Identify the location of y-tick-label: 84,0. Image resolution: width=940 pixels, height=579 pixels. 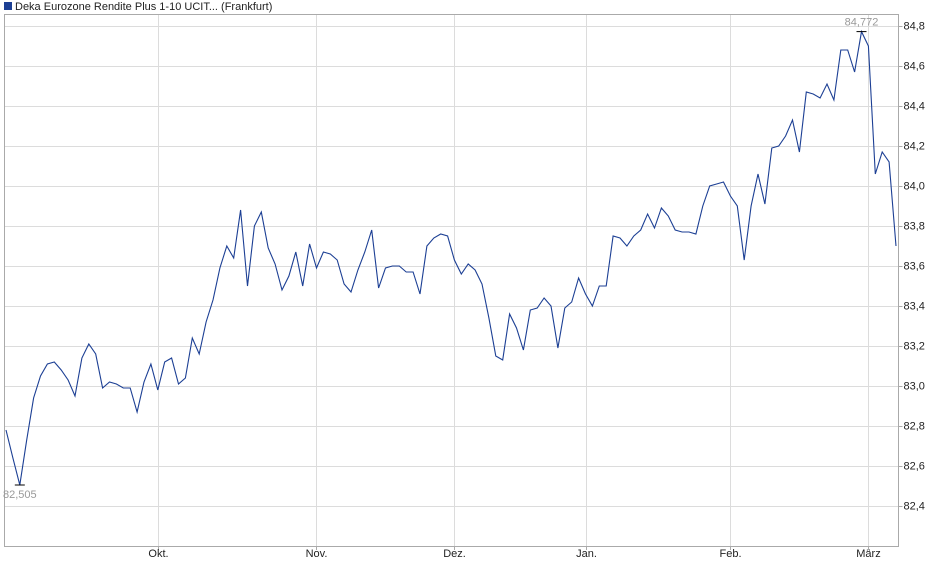
(914, 186).